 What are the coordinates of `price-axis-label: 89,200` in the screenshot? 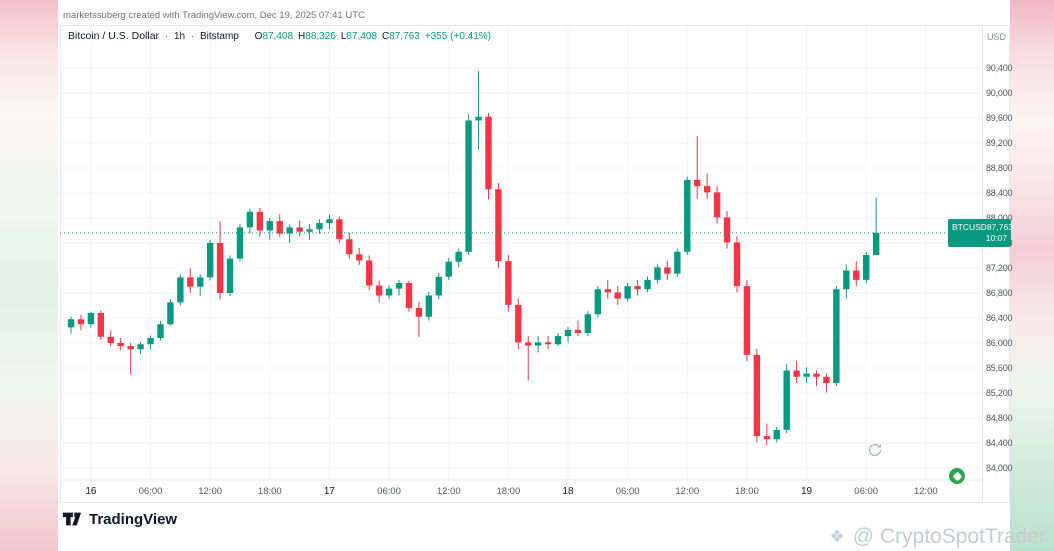 It's located at (999, 143).